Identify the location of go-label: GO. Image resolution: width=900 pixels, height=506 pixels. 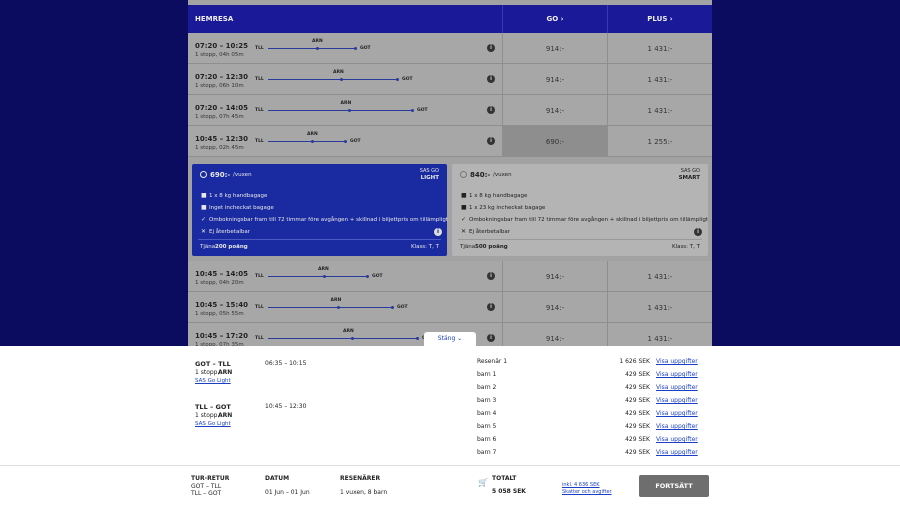
(552, 19).